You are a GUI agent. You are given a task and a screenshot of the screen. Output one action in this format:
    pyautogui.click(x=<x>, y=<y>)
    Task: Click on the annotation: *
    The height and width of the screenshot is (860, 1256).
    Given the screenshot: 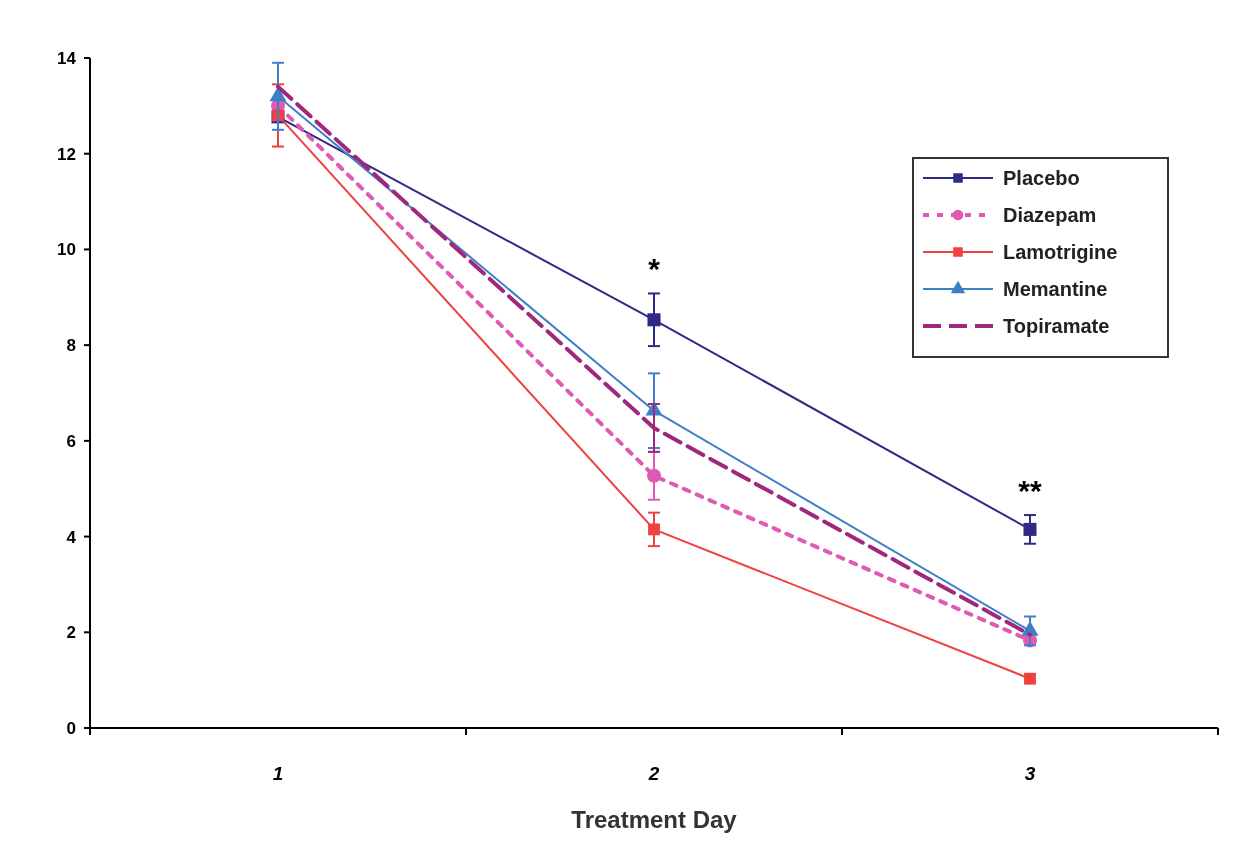 What is the action you would take?
    pyautogui.click(x=654, y=269)
    